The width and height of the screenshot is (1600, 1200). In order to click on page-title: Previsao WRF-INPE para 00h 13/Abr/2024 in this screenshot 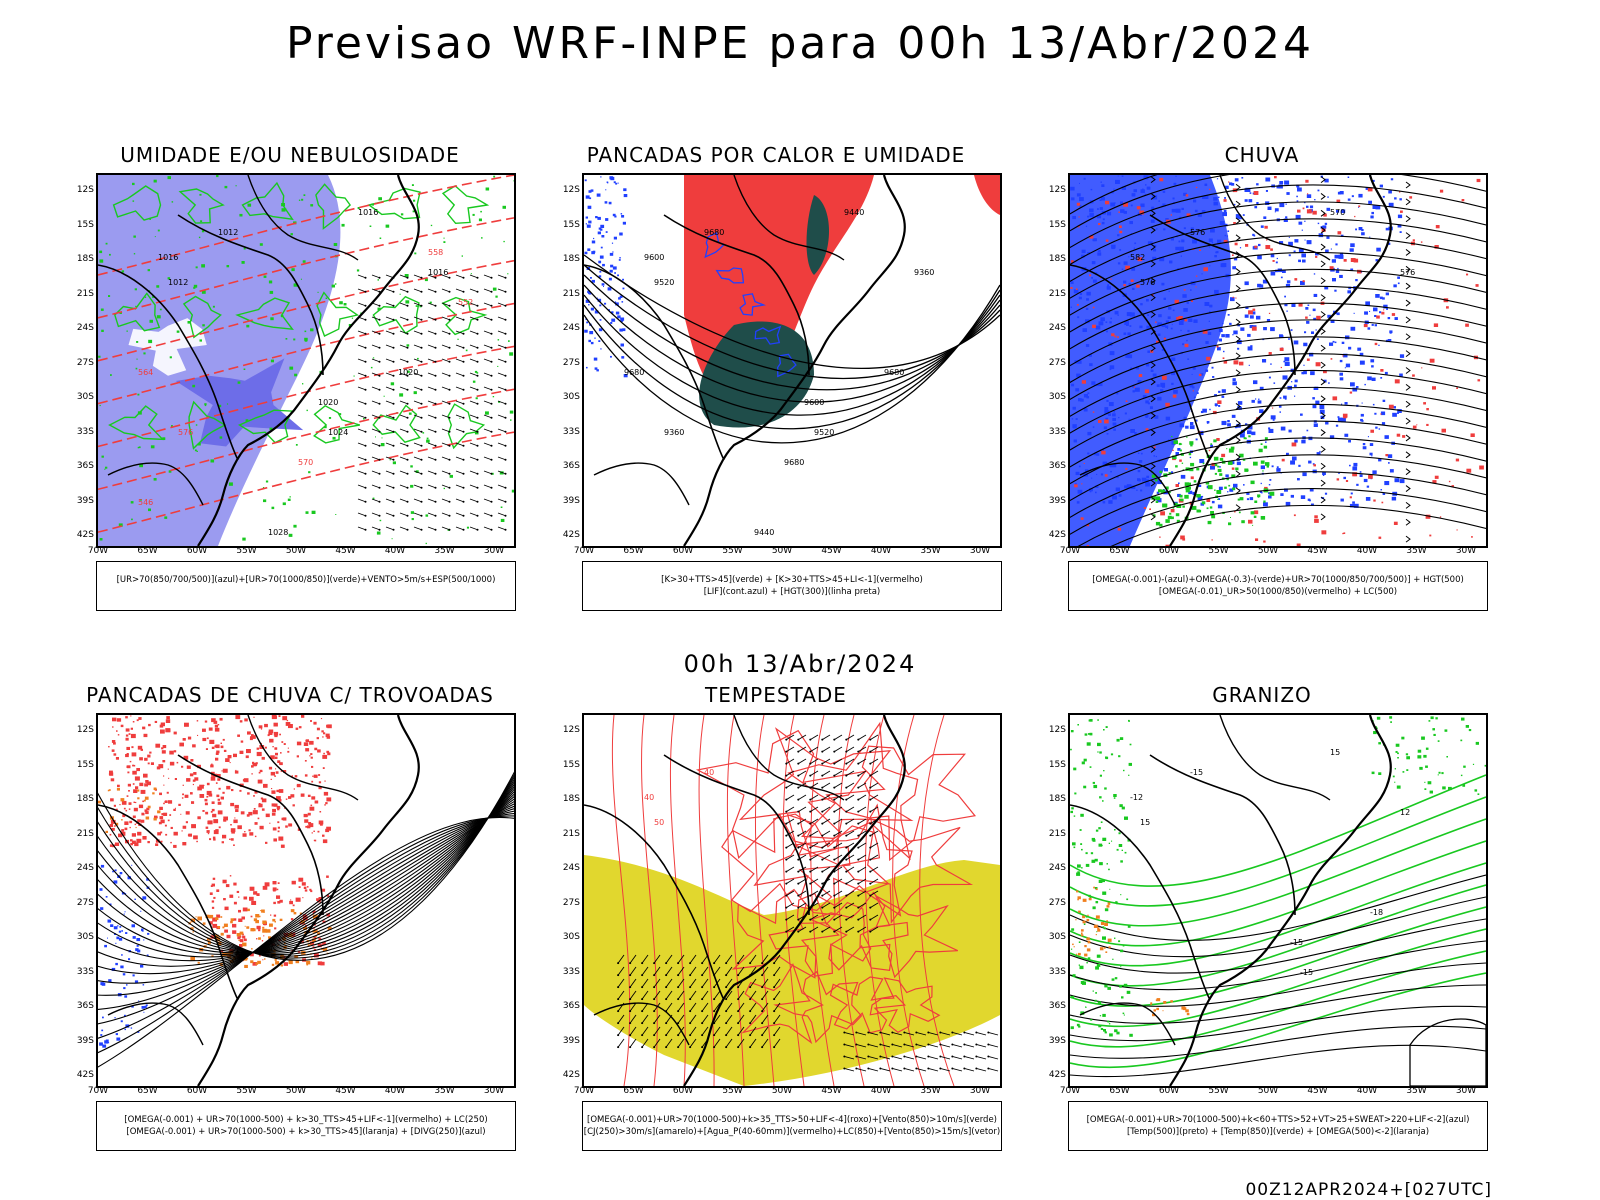, I will do `click(799, 43)`.